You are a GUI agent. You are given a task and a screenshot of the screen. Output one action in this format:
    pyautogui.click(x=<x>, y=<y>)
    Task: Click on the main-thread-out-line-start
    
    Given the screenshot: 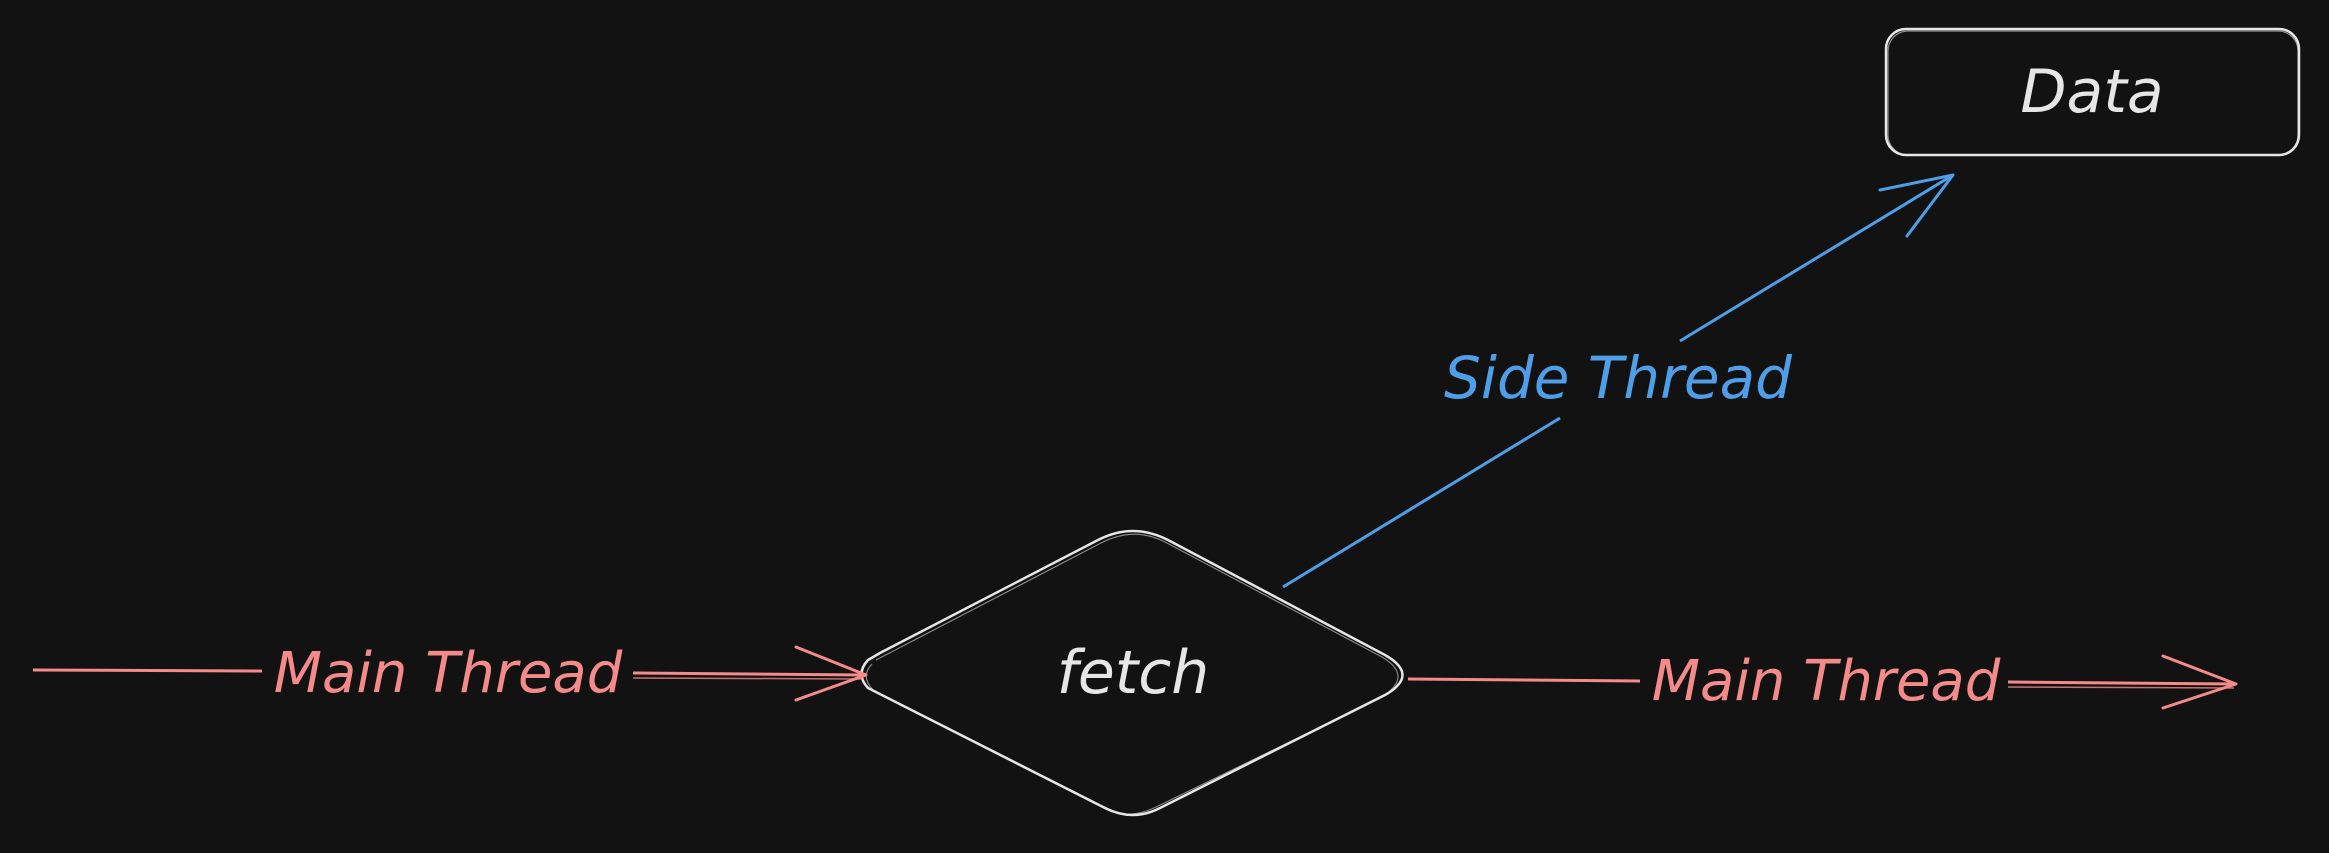 What is the action you would take?
    pyautogui.click(x=1524, y=680)
    